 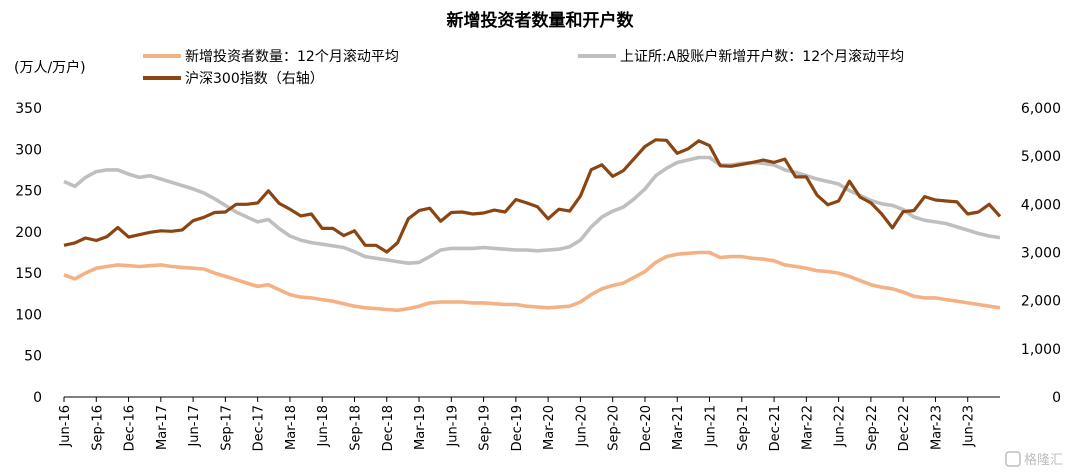 What do you see at coordinates (194, 426) in the screenshot?
I see `x-tick-label: Jun-17` at bounding box center [194, 426].